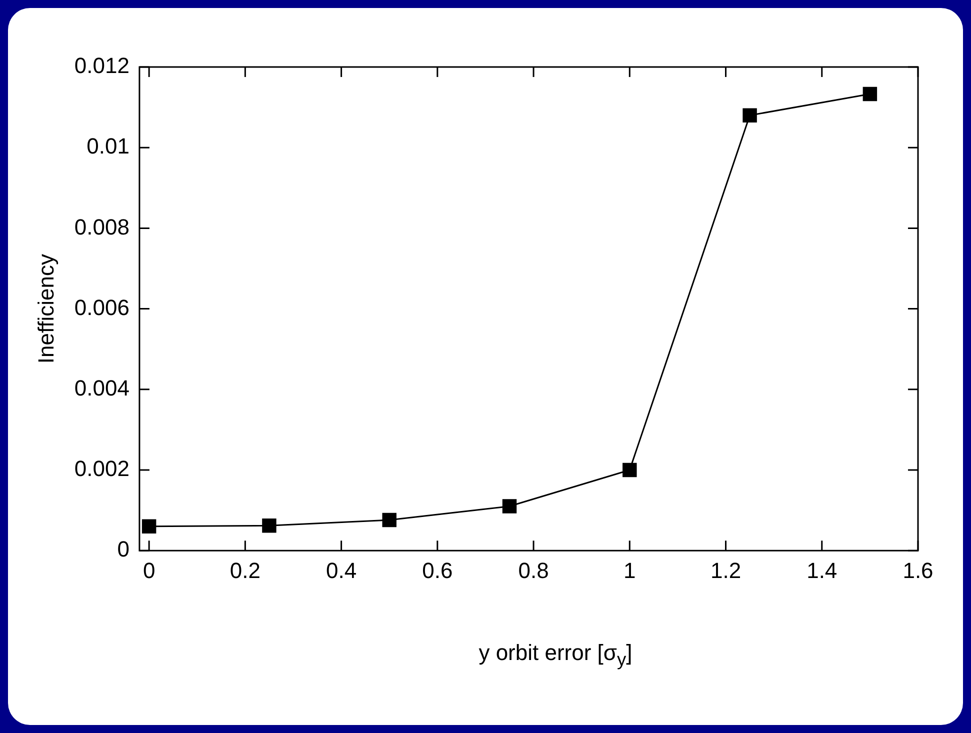 The width and height of the screenshot is (971, 733). Describe the element at coordinates (102, 65) in the screenshot. I see `y-tick-label: 0.012` at that location.